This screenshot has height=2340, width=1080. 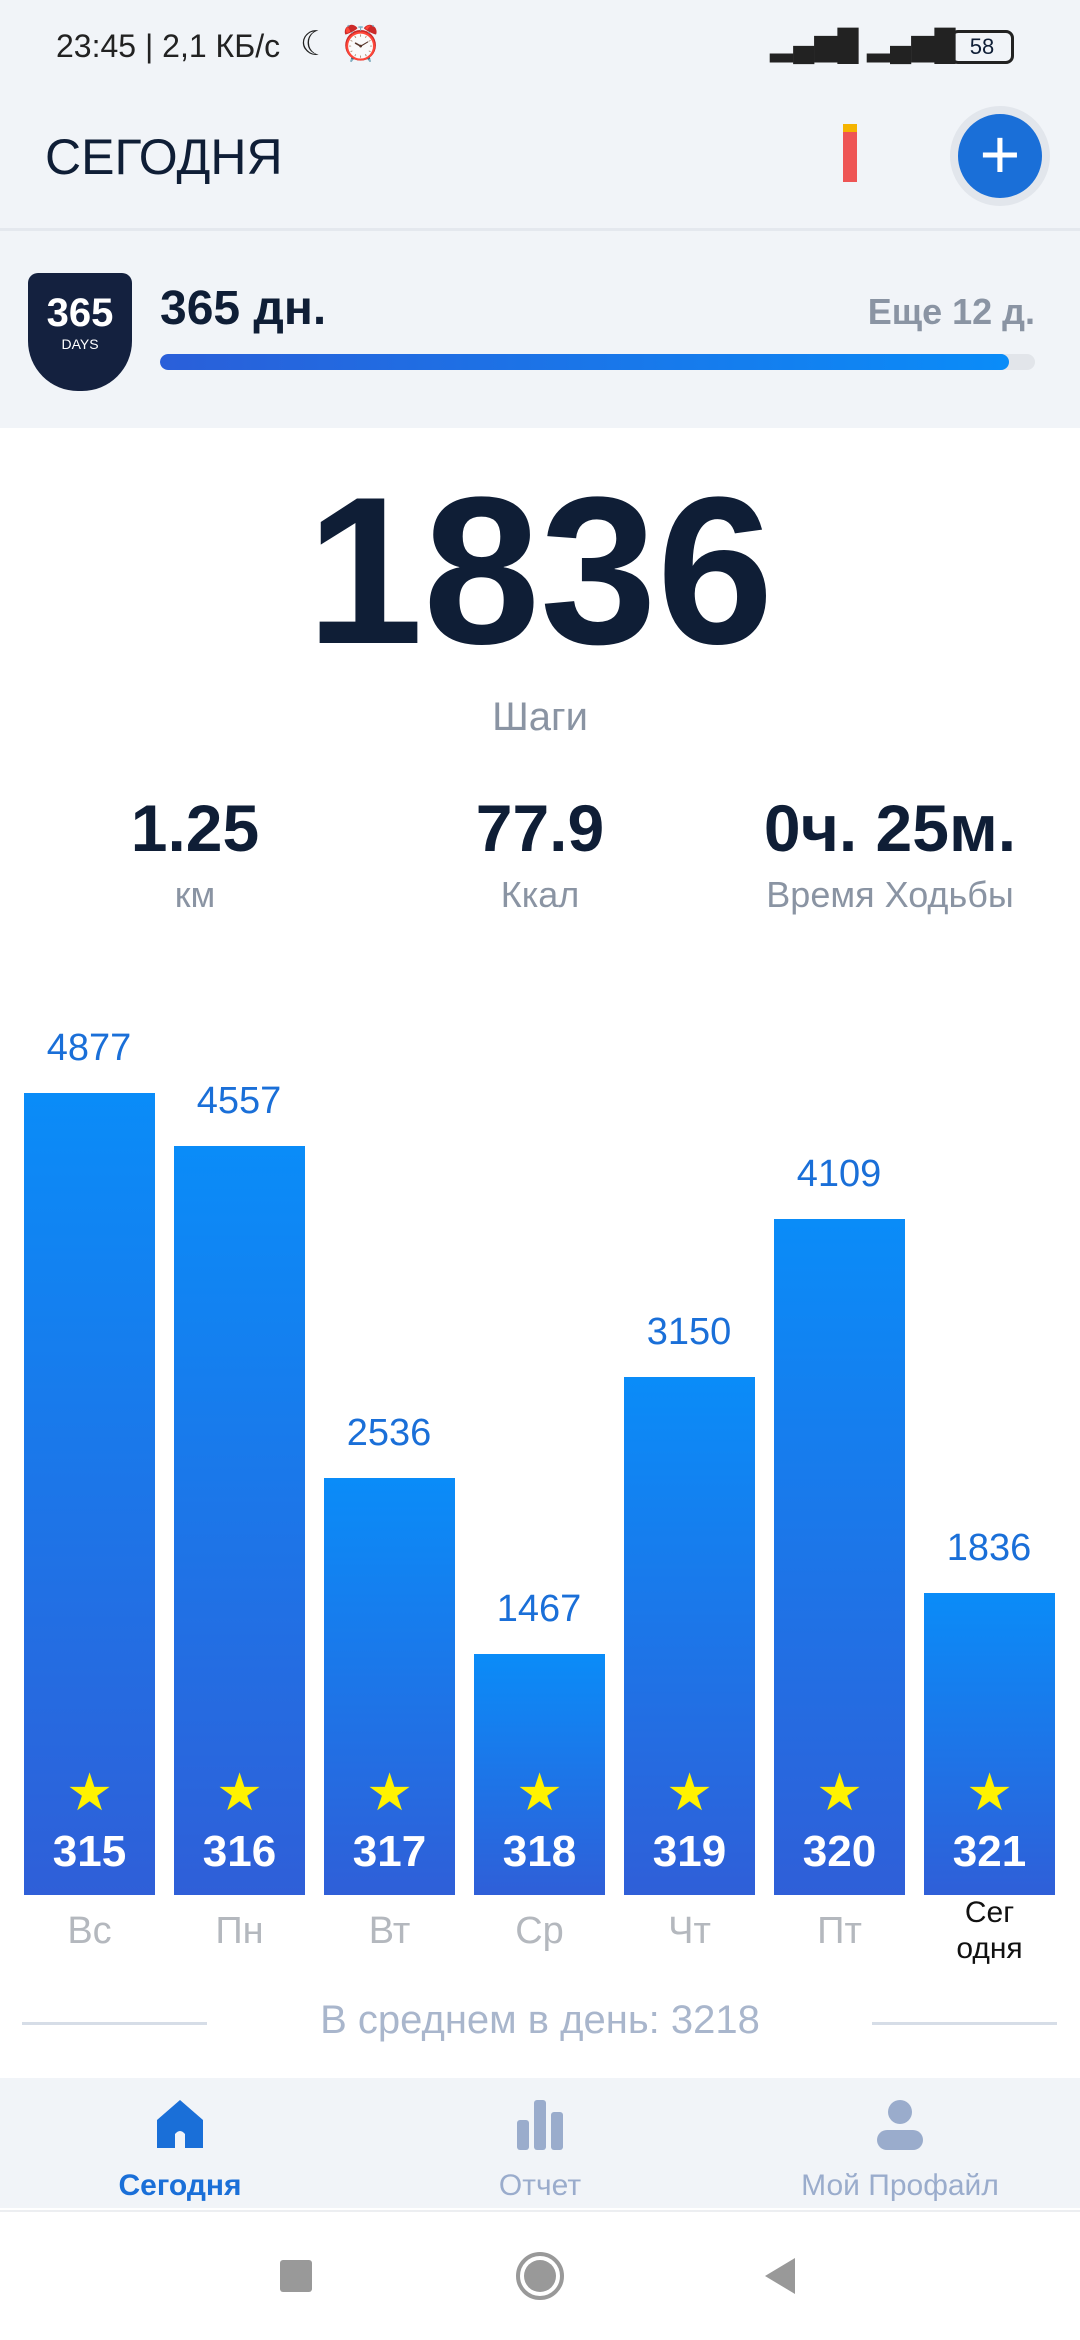 What do you see at coordinates (540, 2020) in the screenshot?
I see `daily-average: В среднем в день: 3218` at bounding box center [540, 2020].